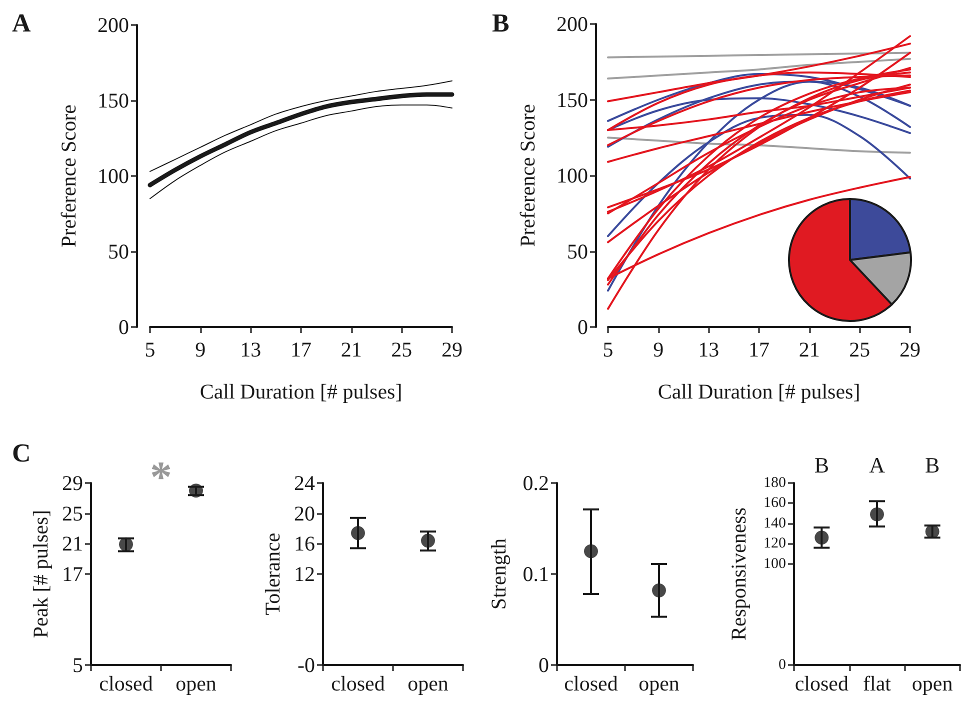  What do you see at coordinates (775, 523) in the screenshot?
I see `y-tick-label: 140` at bounding box center [775, 523].